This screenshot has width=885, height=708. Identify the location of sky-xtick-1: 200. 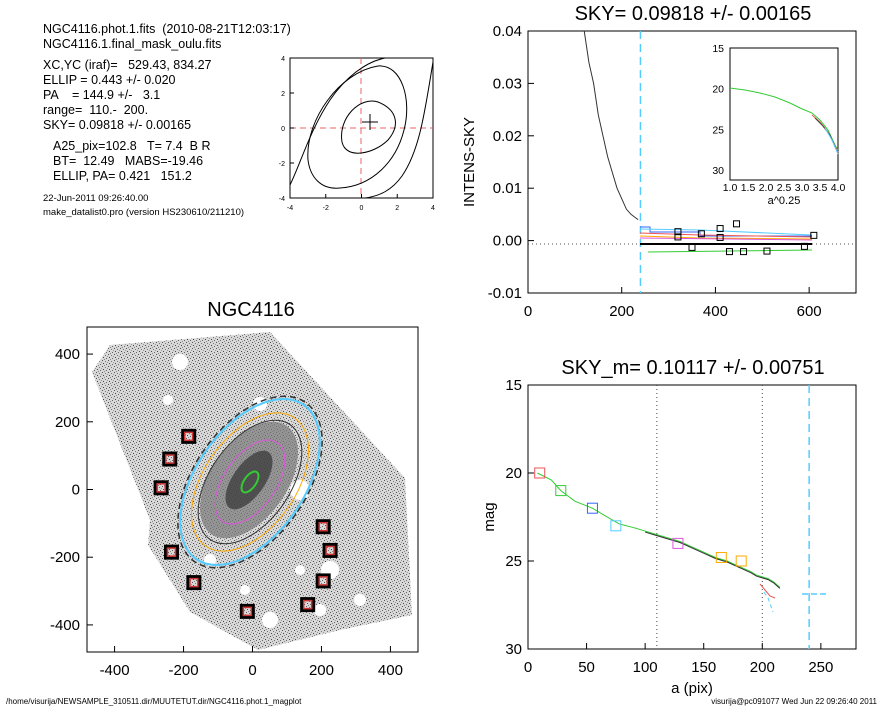
(621, 311).